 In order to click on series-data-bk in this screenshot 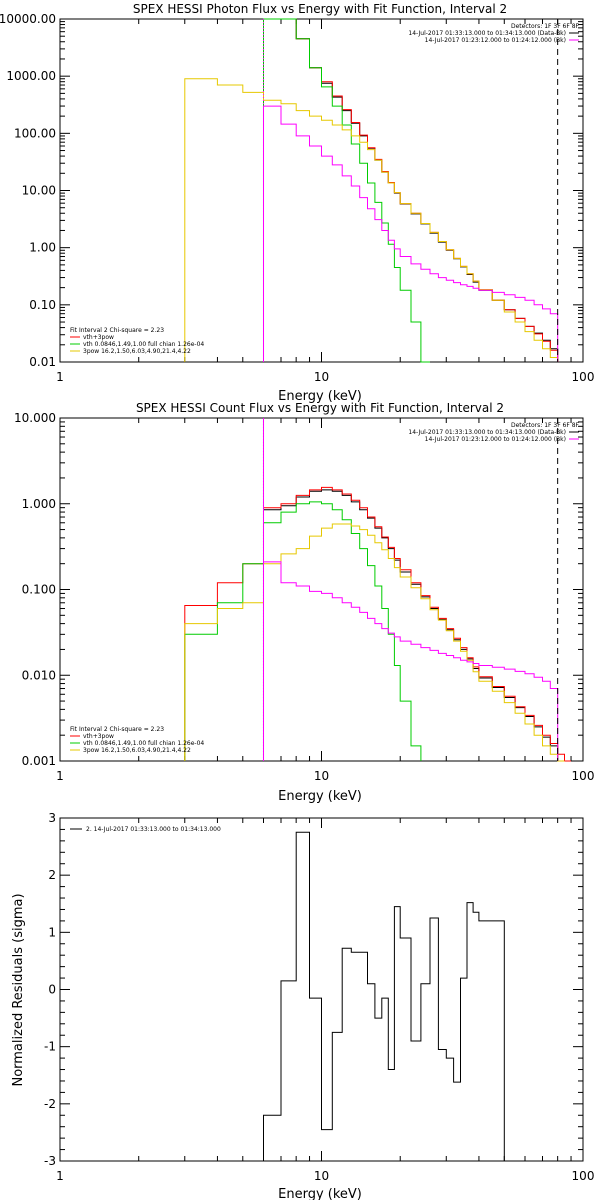, I will do `click(414, 625)`.